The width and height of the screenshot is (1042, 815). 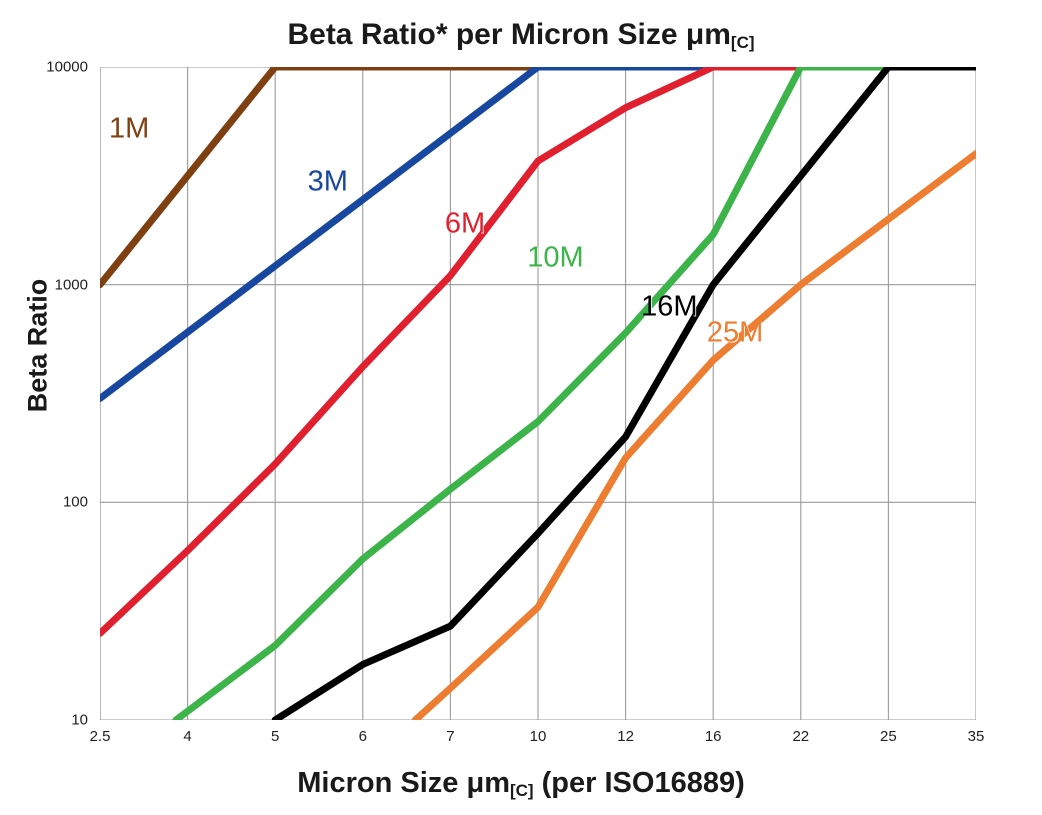 What do you see at coordinates (327, 181) in the screenshot?
I see `series-label-3m: 3M` at bounding box center [327, 181].